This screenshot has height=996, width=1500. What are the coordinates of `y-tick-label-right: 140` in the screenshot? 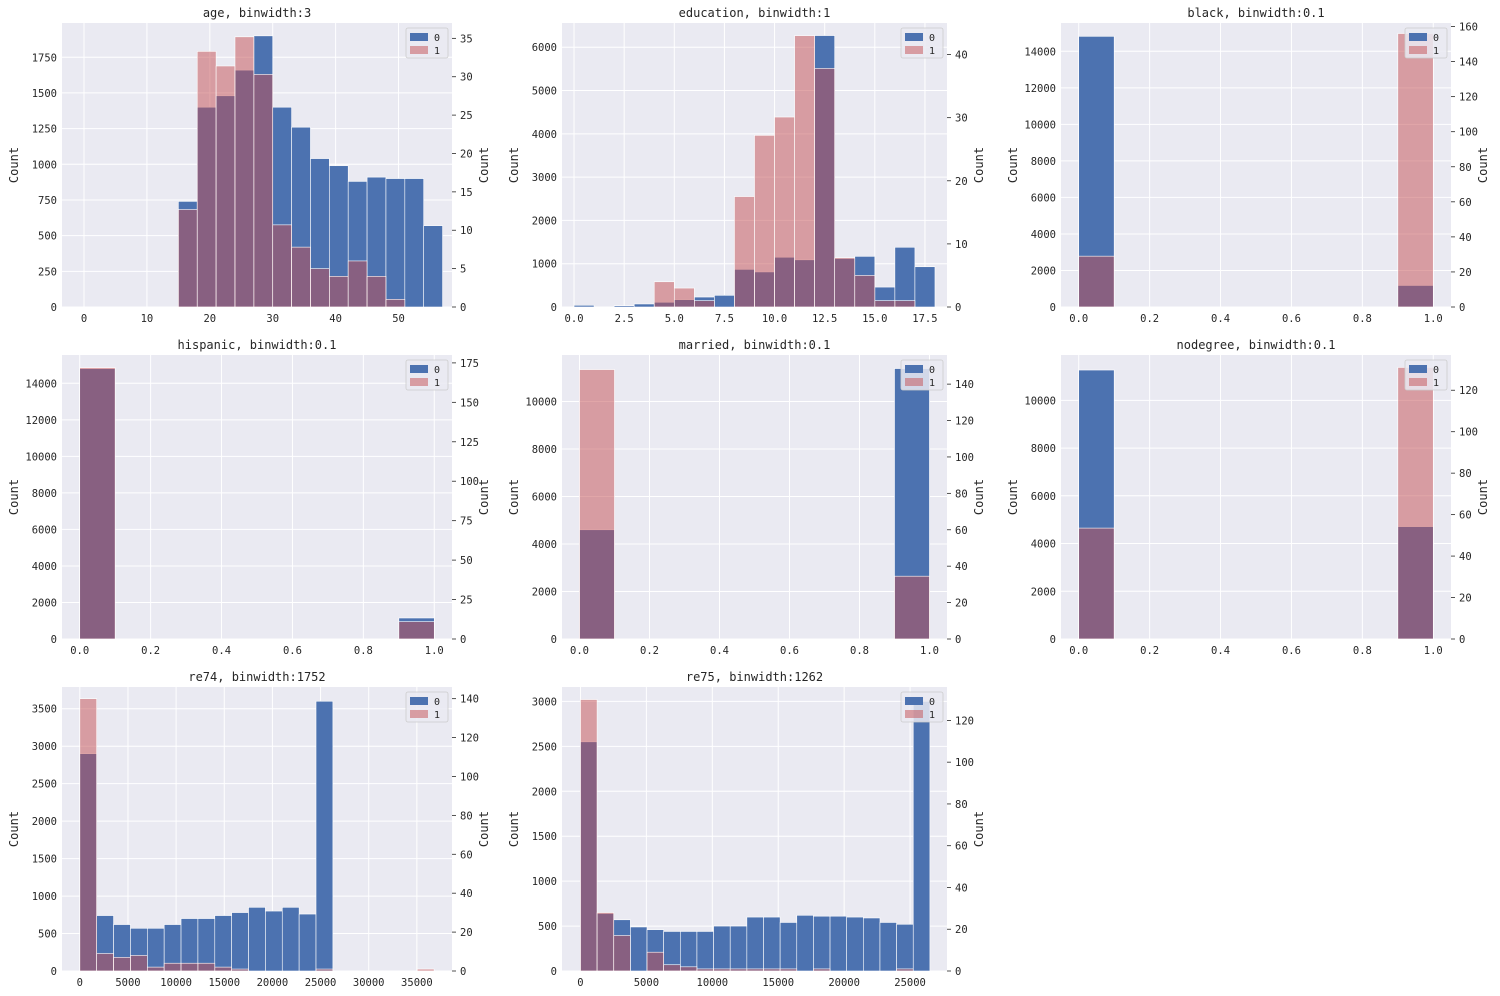 It's located at (469, 700).